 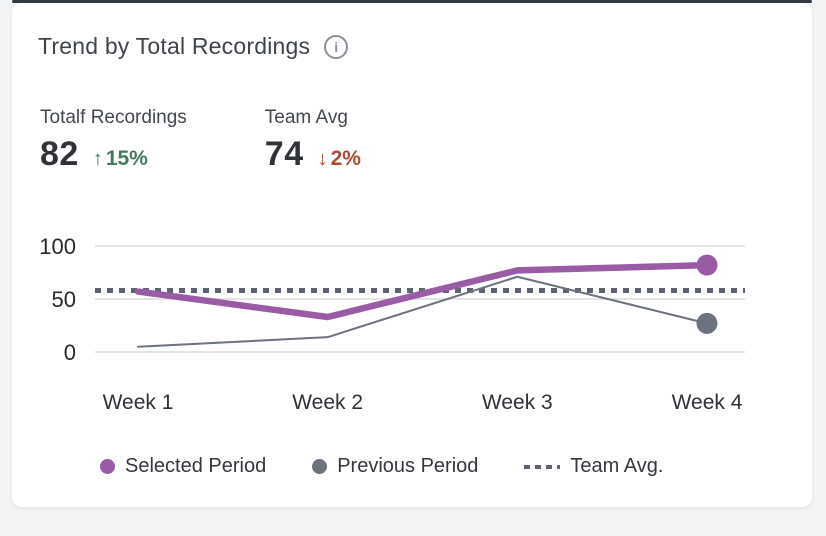 I want to click on legend-item-selected-period: Selected Period, so click(x=183, y=466).